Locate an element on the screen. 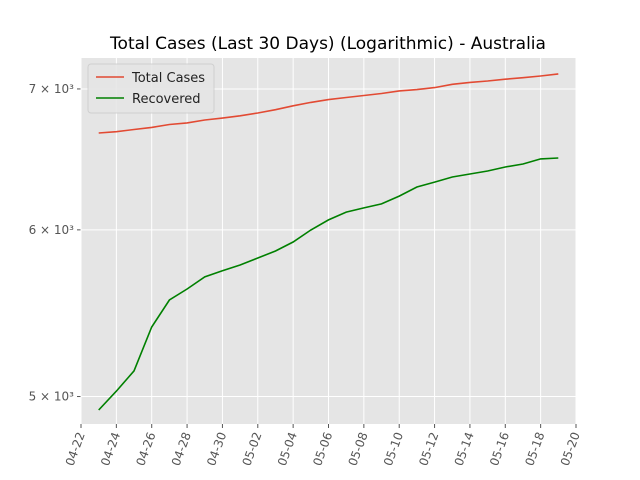 The height and width of the screenshot is (480, 640). x-tick-label: 05-14 is located at coordinates (464, 449).